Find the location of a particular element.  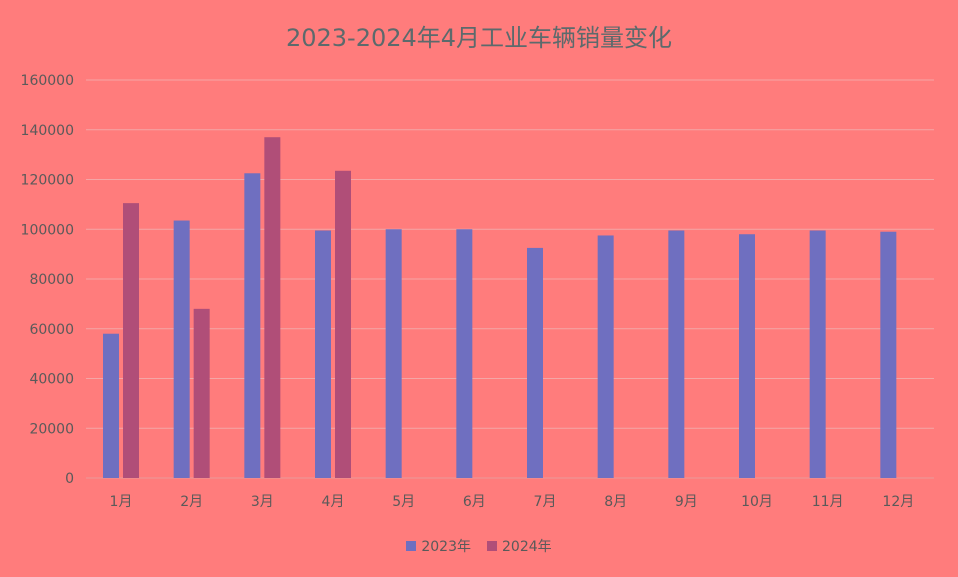

y-tick-label: 120000 is located at coordinates (47, 181).